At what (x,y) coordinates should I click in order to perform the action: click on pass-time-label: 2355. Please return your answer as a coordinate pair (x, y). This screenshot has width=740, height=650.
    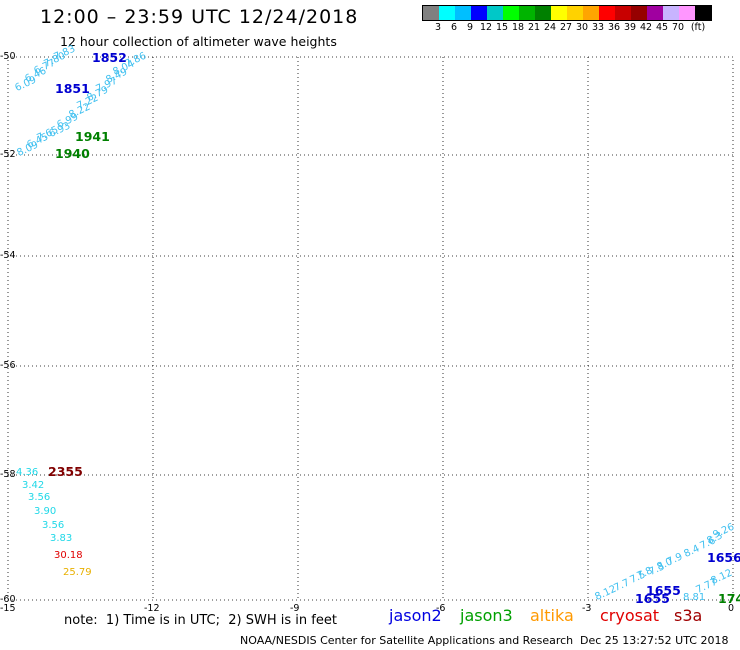
    Looking at the image, I should click on (65, 471).